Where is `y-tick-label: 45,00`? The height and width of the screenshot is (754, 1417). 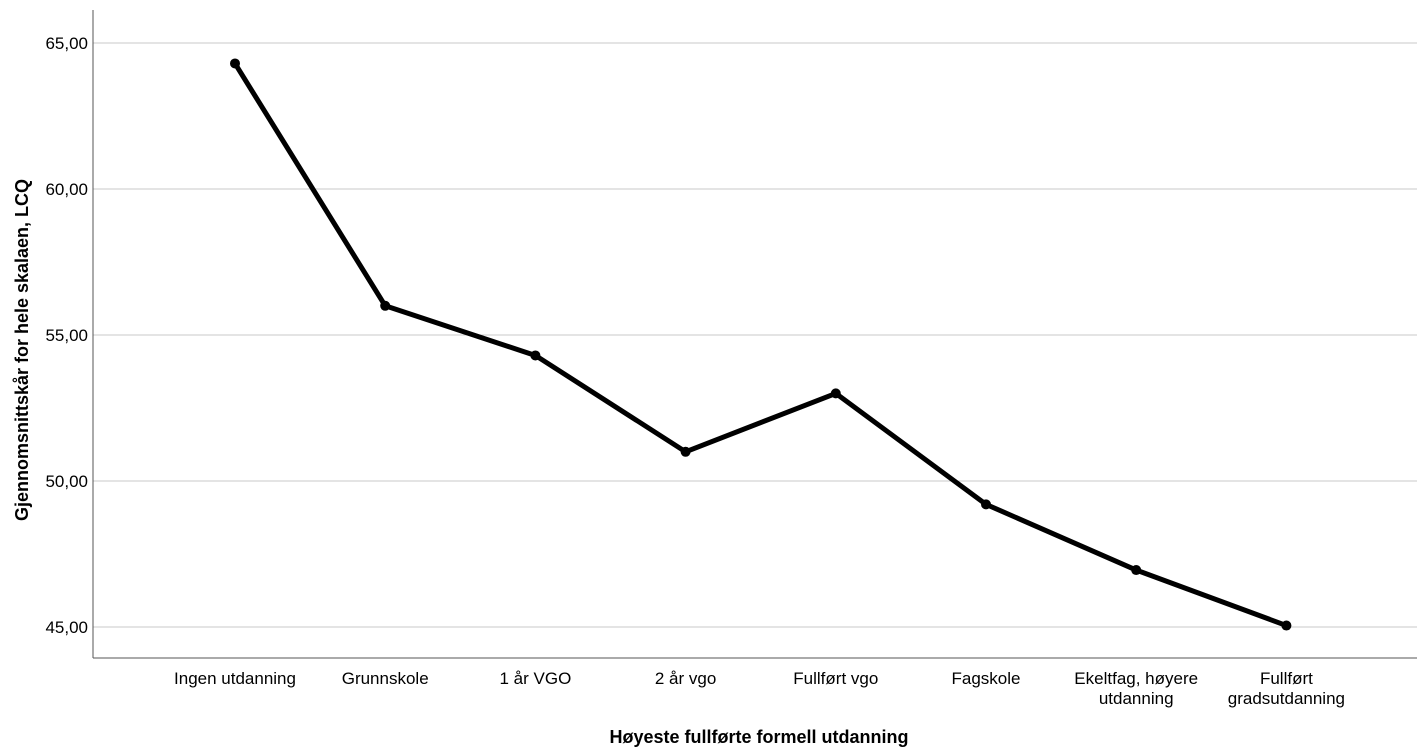
y-tick-label: 45,00 is located at coordinates (66, 627).